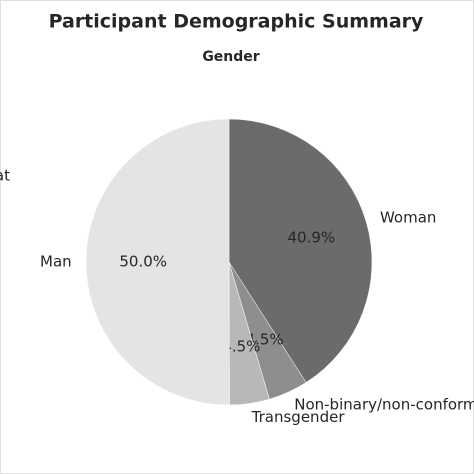 The image size is (474, 474). What do you see at coordinates (298, 417) in the screenshot?
I see `slice-label: Transgender` at bounding box center [298, 417].